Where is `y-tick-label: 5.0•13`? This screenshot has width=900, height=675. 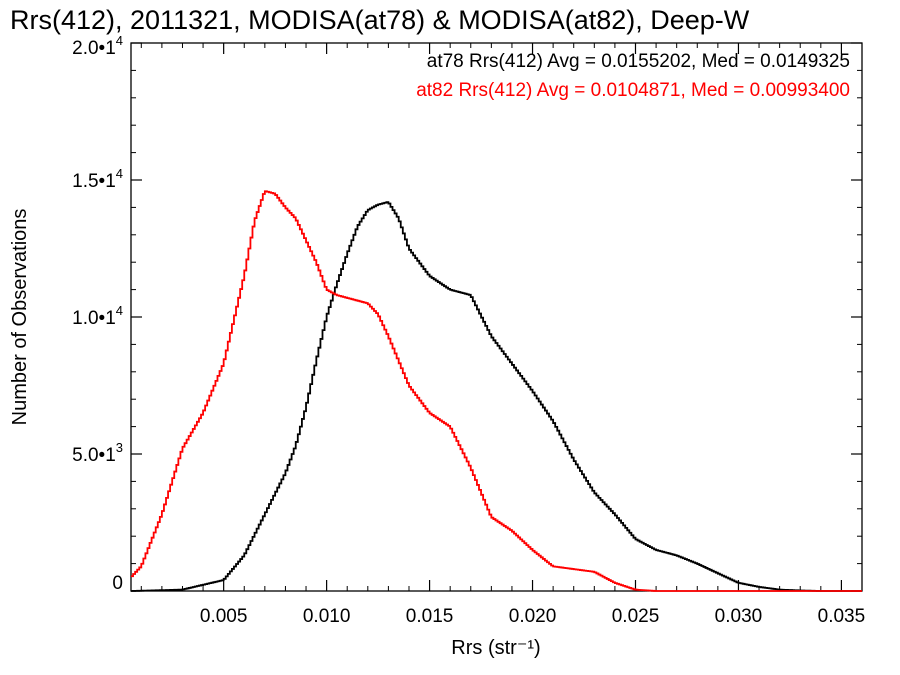
y-tick-label: 5.0•13 is located at coordinates (97, 453).